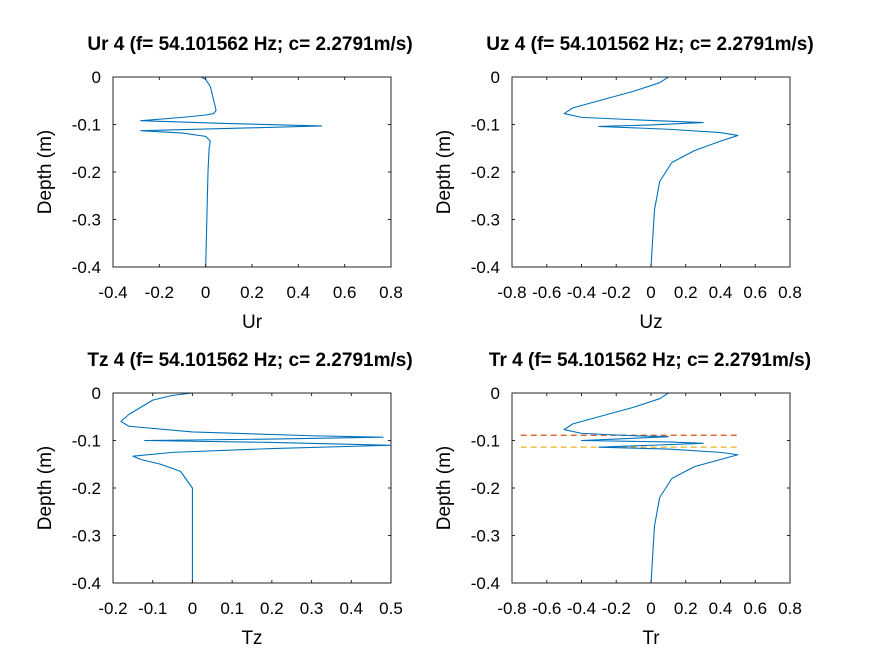  I want to click on plot-title: Uz 4 (f= 54.101562 Hz; c= 2.2791m/s), so click(649, 44).